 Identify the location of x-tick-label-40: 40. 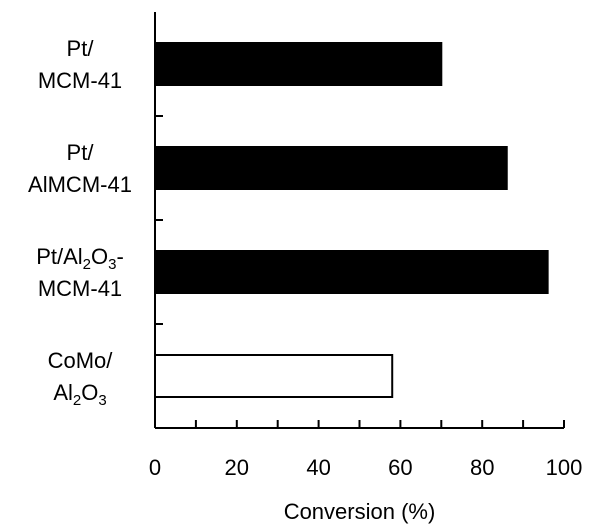
(318, 467).